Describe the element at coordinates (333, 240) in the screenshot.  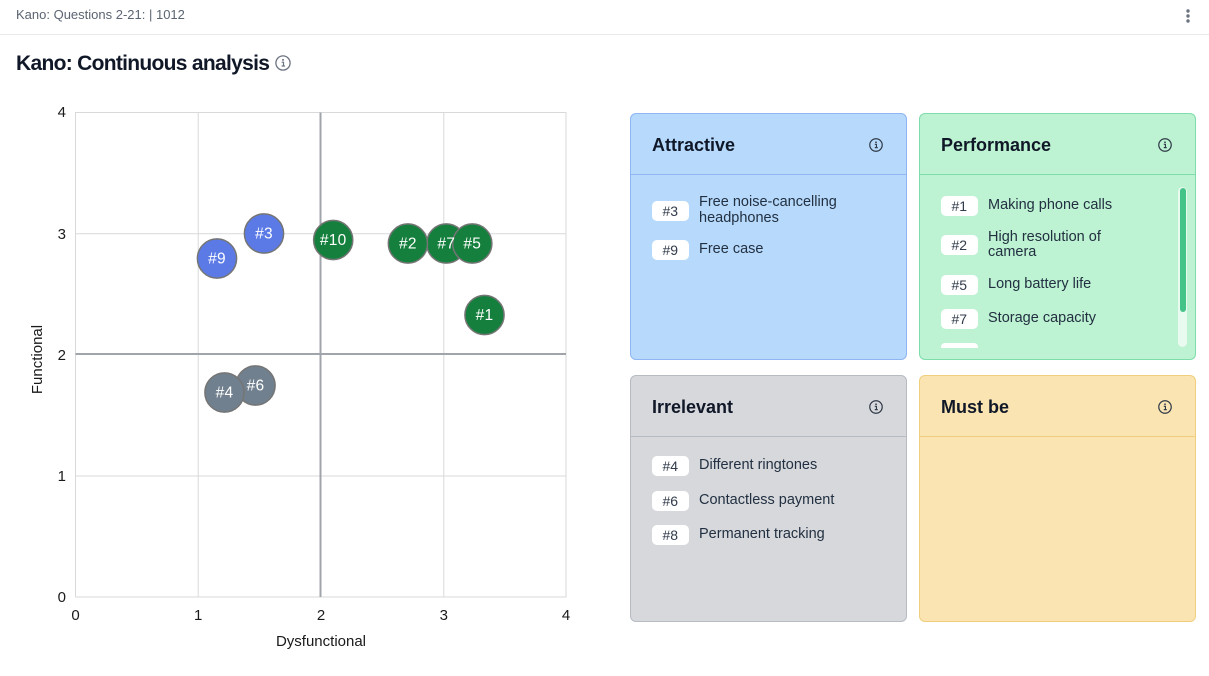
I see `svg-text: #10` at that location.